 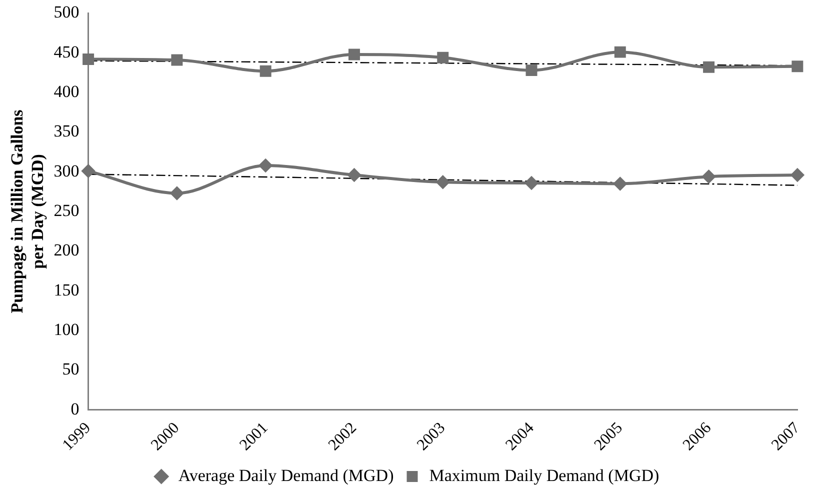 I want to click on y-tick-label: 100, so click(x=67, y=329).